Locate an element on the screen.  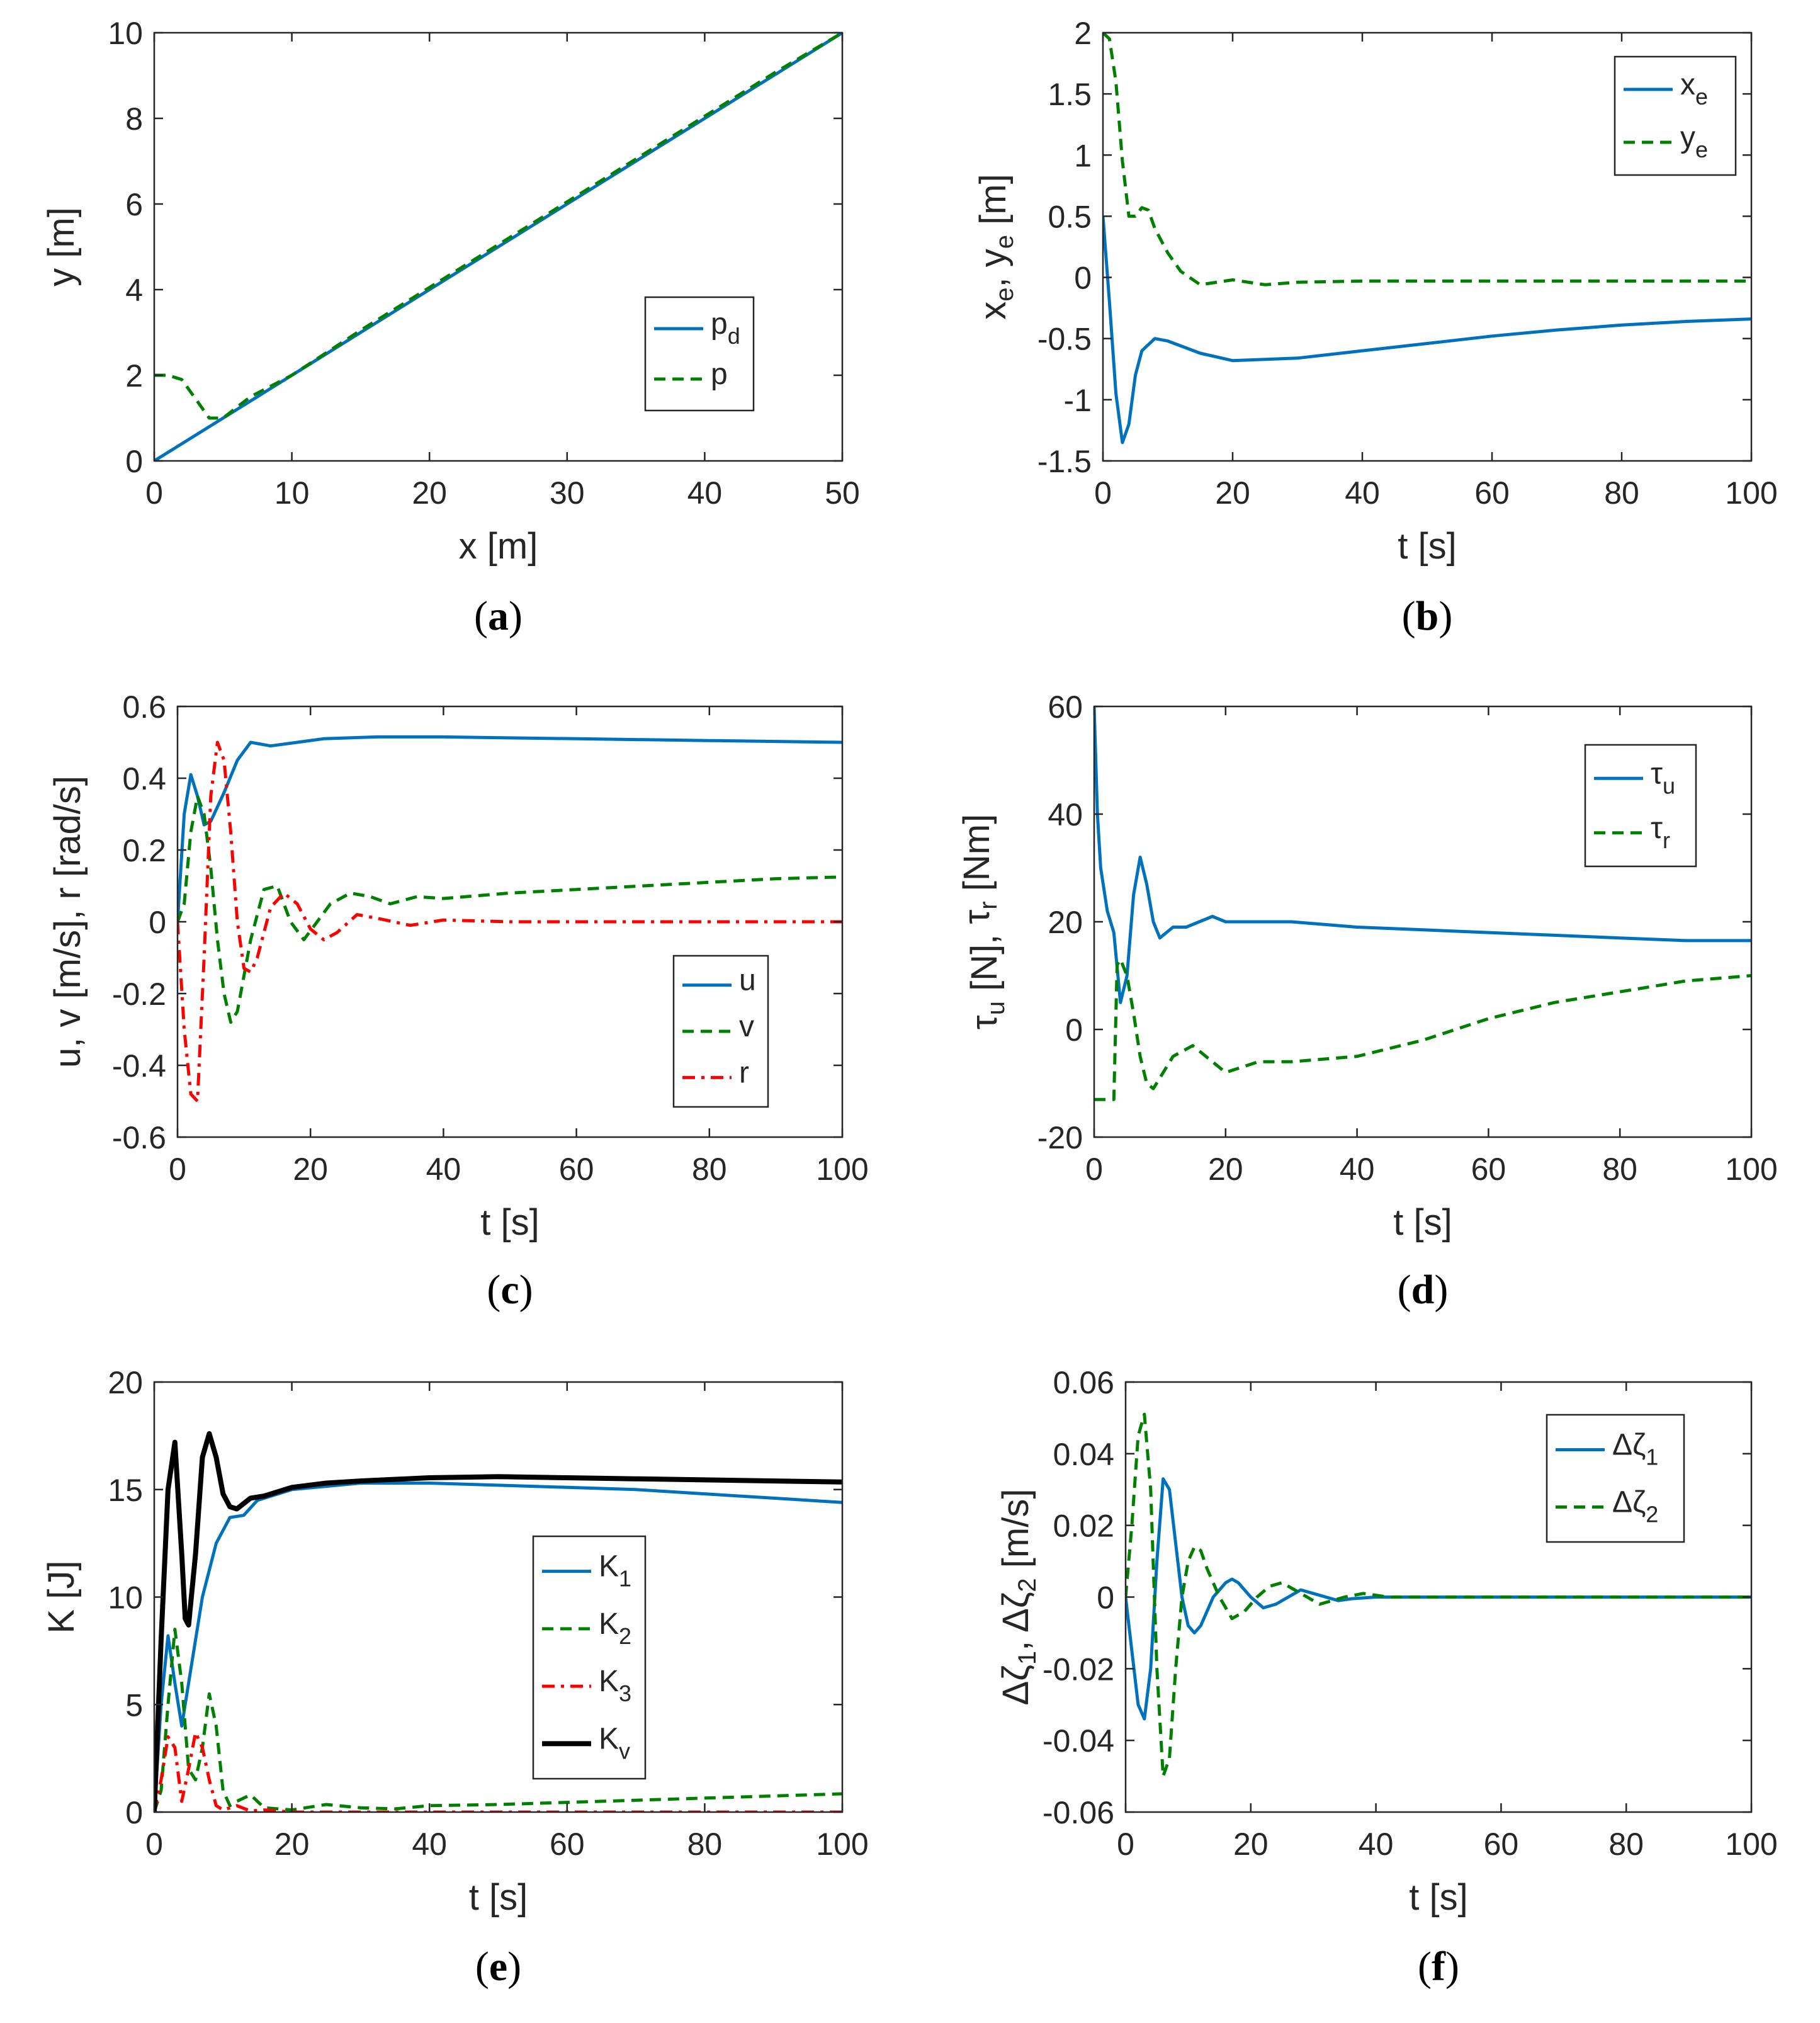
panel-caption: (f) is located at coordinates (1438, 1967).